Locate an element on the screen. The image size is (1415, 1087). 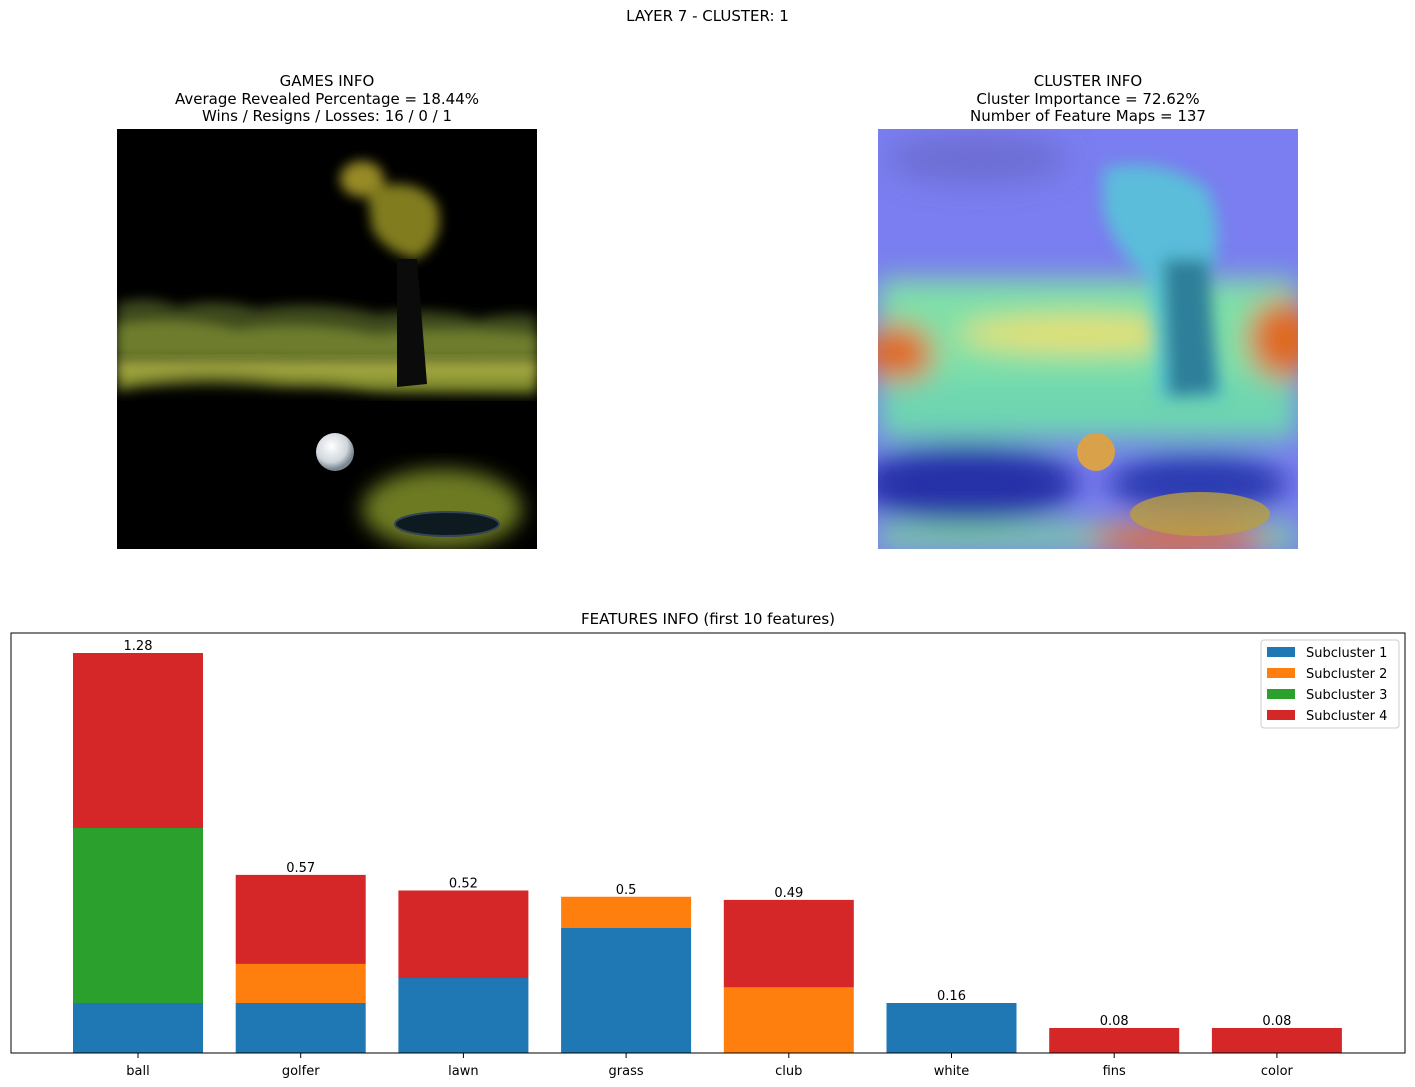
total-label-grass: 0.5 is located at coordinates (626, 890).